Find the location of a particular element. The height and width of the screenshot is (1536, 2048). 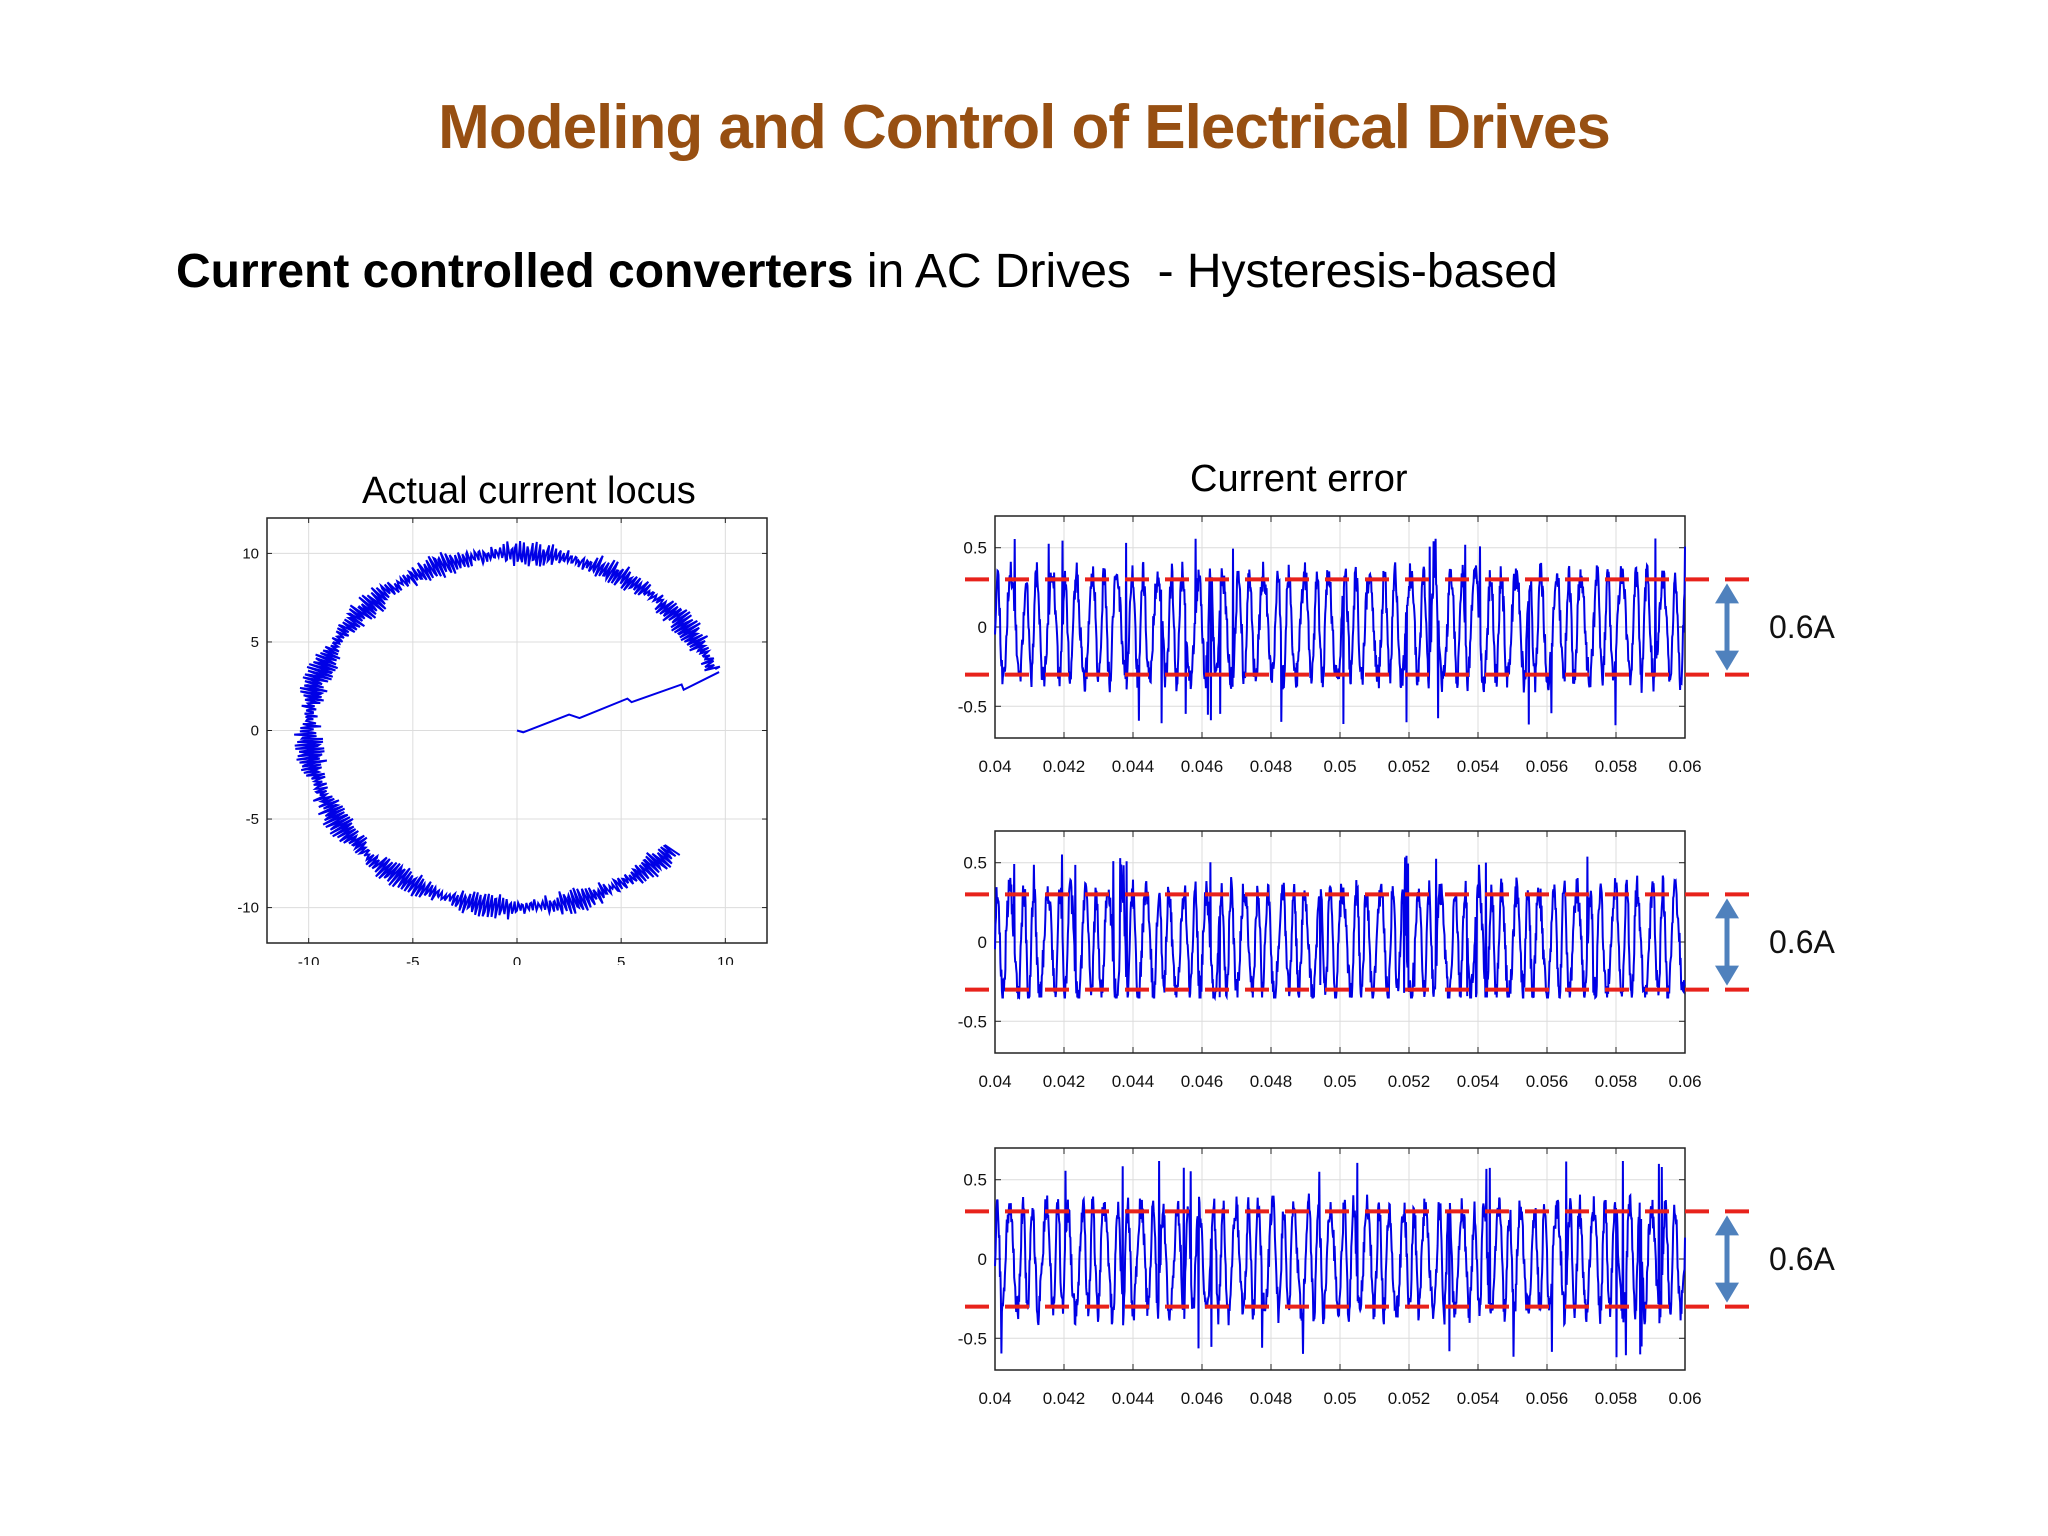

x-tick-label: 0 is located at coordinates (517, 959).